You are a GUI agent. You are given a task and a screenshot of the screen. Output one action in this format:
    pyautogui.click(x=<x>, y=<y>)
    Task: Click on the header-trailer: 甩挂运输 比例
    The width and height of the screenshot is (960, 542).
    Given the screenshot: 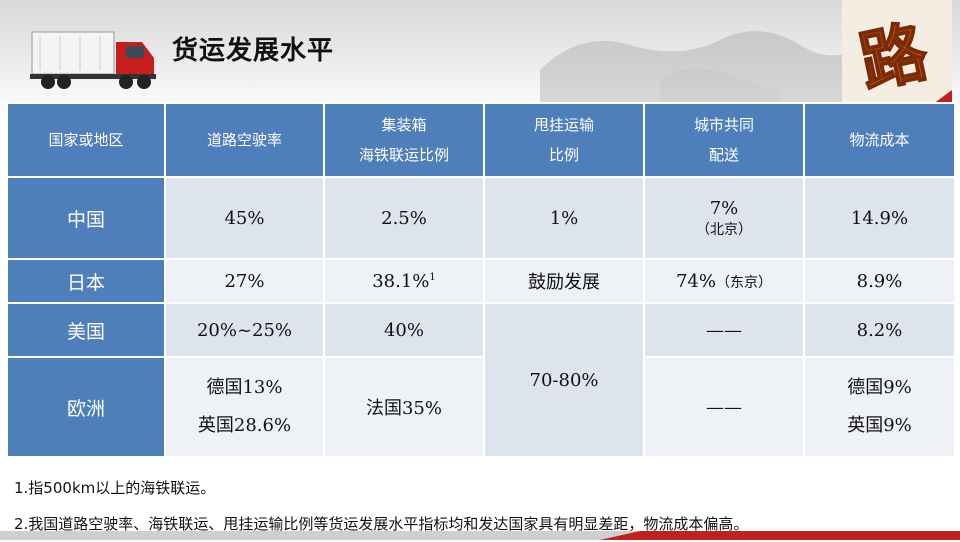 What is the action you would take?
    pyautogui.click(x=564, y=140)
    